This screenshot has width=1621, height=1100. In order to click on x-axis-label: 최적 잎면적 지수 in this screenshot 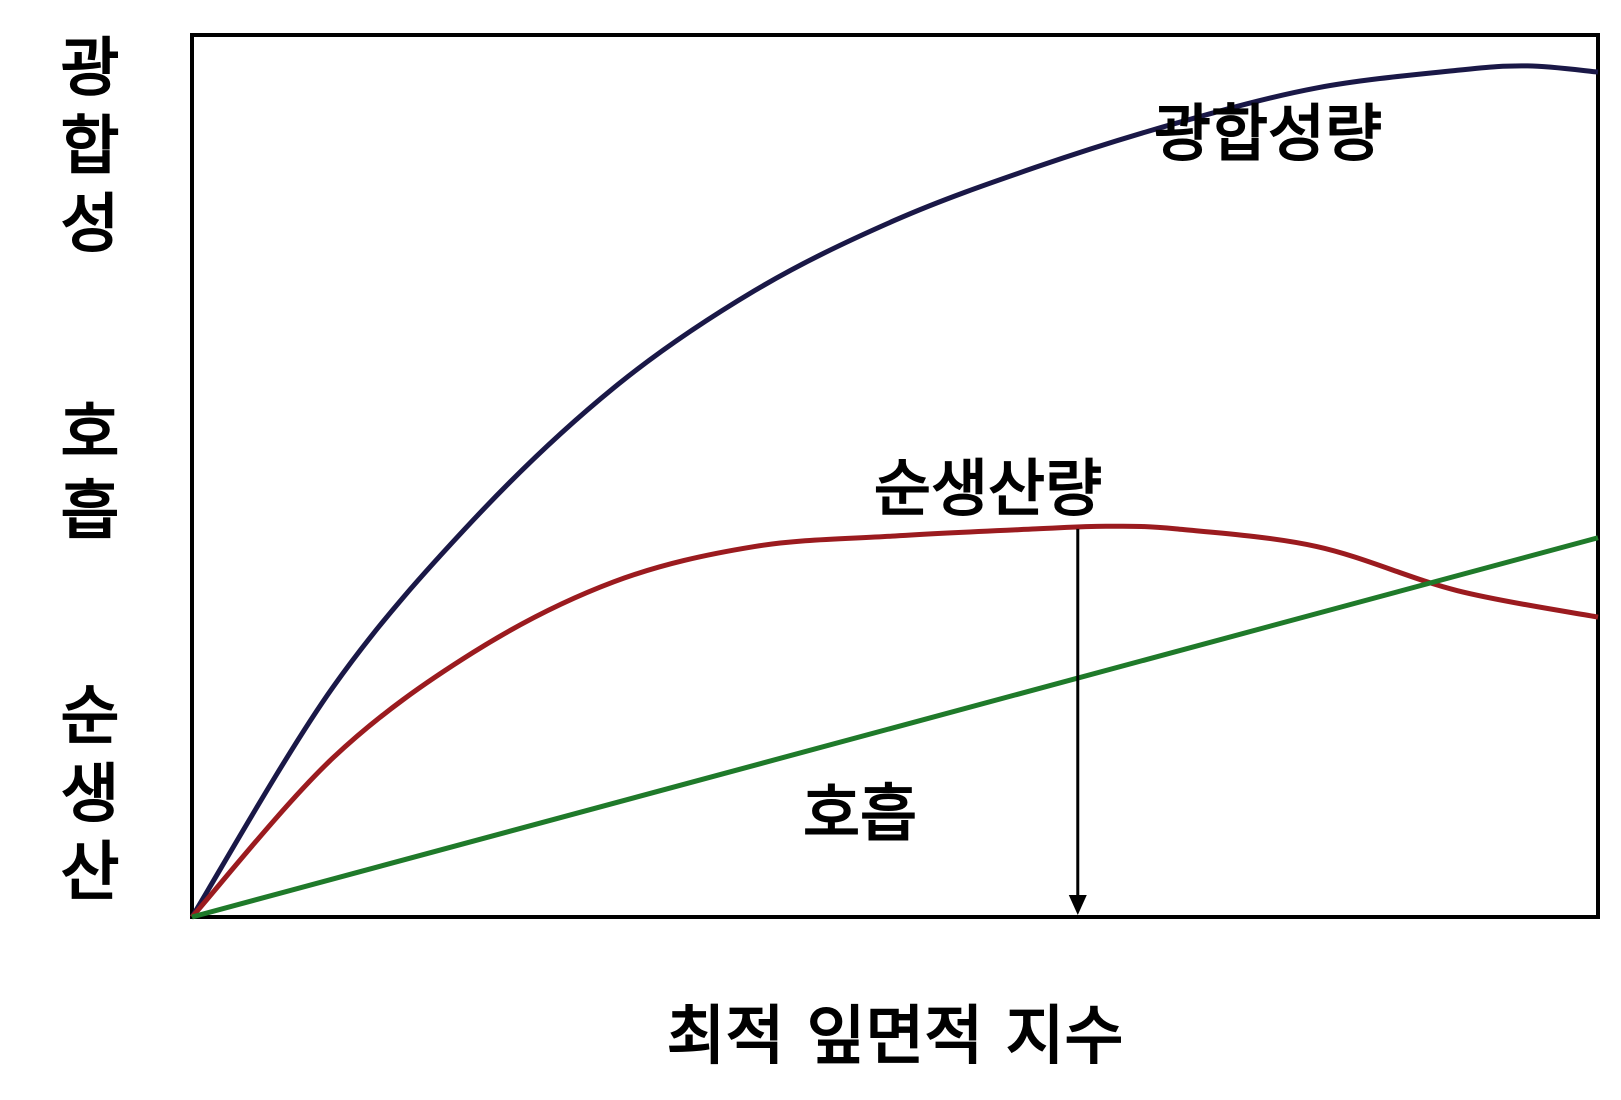, I will do `click(895, 1037)`.